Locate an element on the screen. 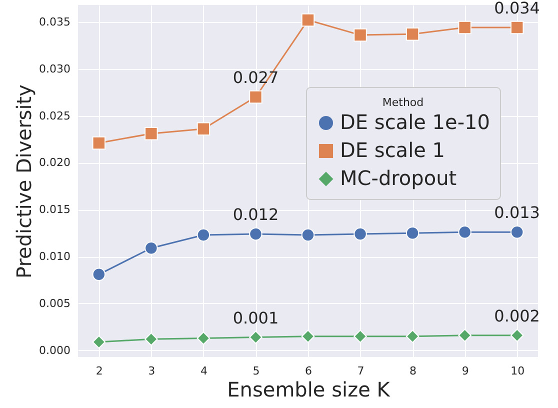 This screenshot has height=408, width=558. y-tick-label: 0.025 is located at coordinates (54, 115).